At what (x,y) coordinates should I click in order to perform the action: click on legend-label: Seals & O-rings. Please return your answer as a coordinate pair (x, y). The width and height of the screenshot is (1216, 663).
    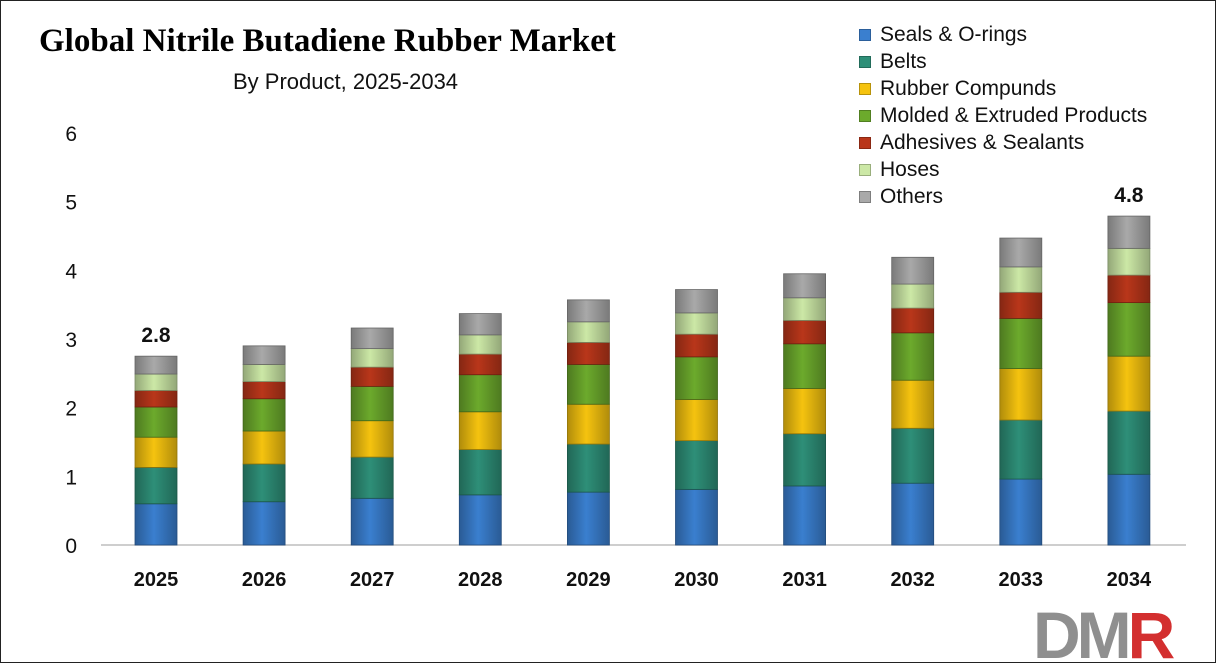
    Looking at the image, I should click on (954, 34).